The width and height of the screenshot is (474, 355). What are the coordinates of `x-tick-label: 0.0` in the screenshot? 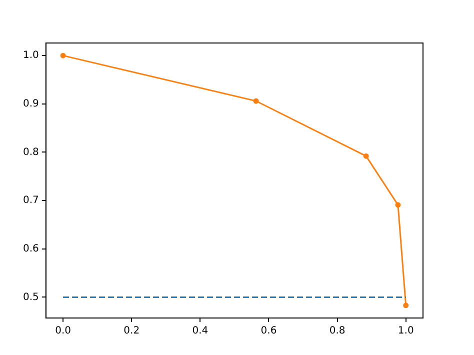 It's located at (63, 331).